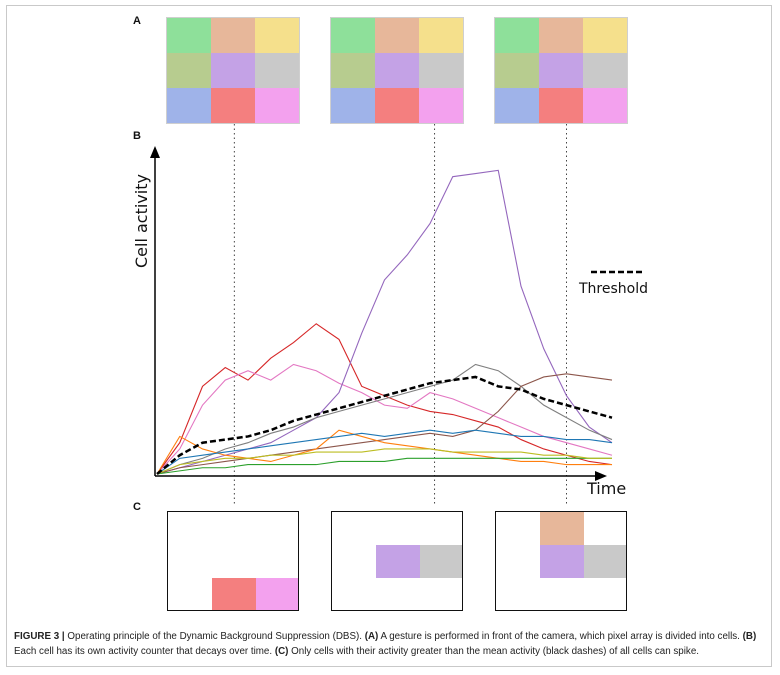  I want to click on spiking-cell-red, so click(234, 594).